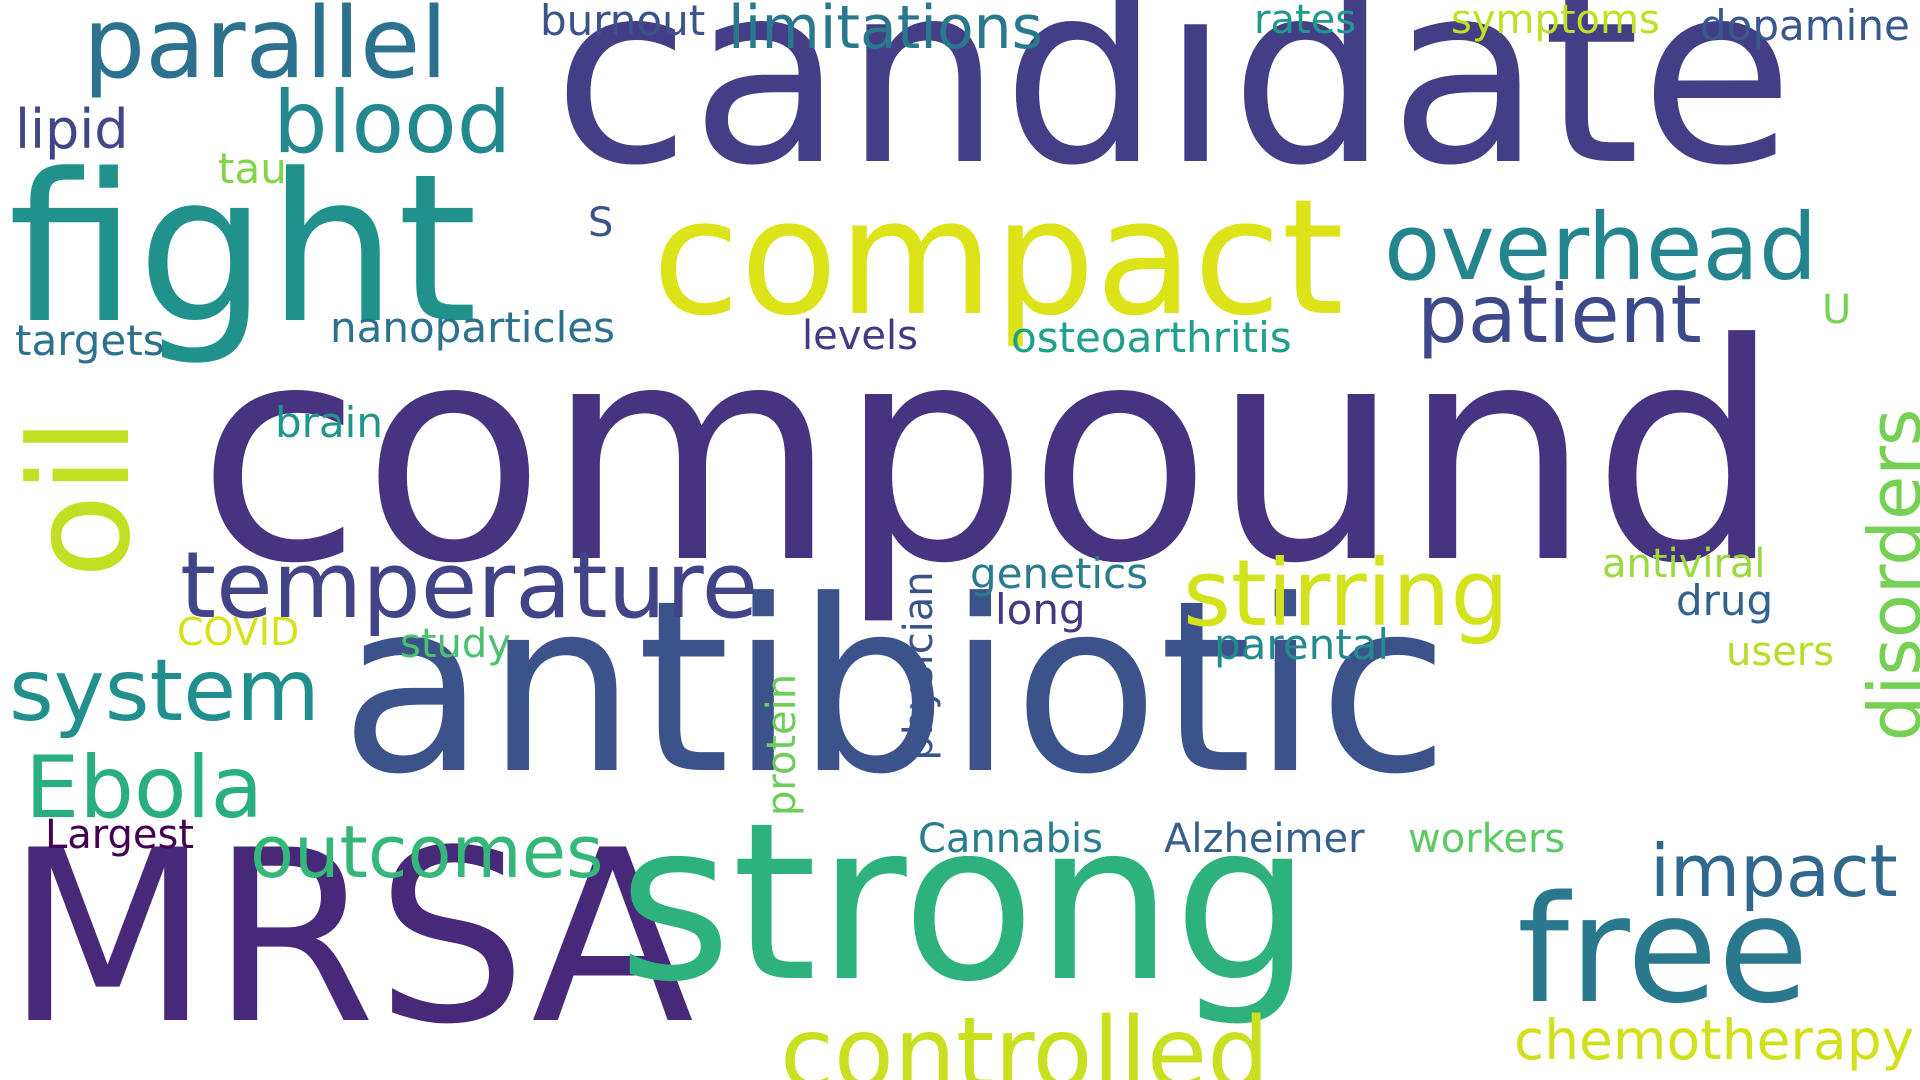 The width and height of the screenshot is (1920, 1080). Describe the element at coordinates (455, 644) in the screenshot. I see `word-study: study` at that location.